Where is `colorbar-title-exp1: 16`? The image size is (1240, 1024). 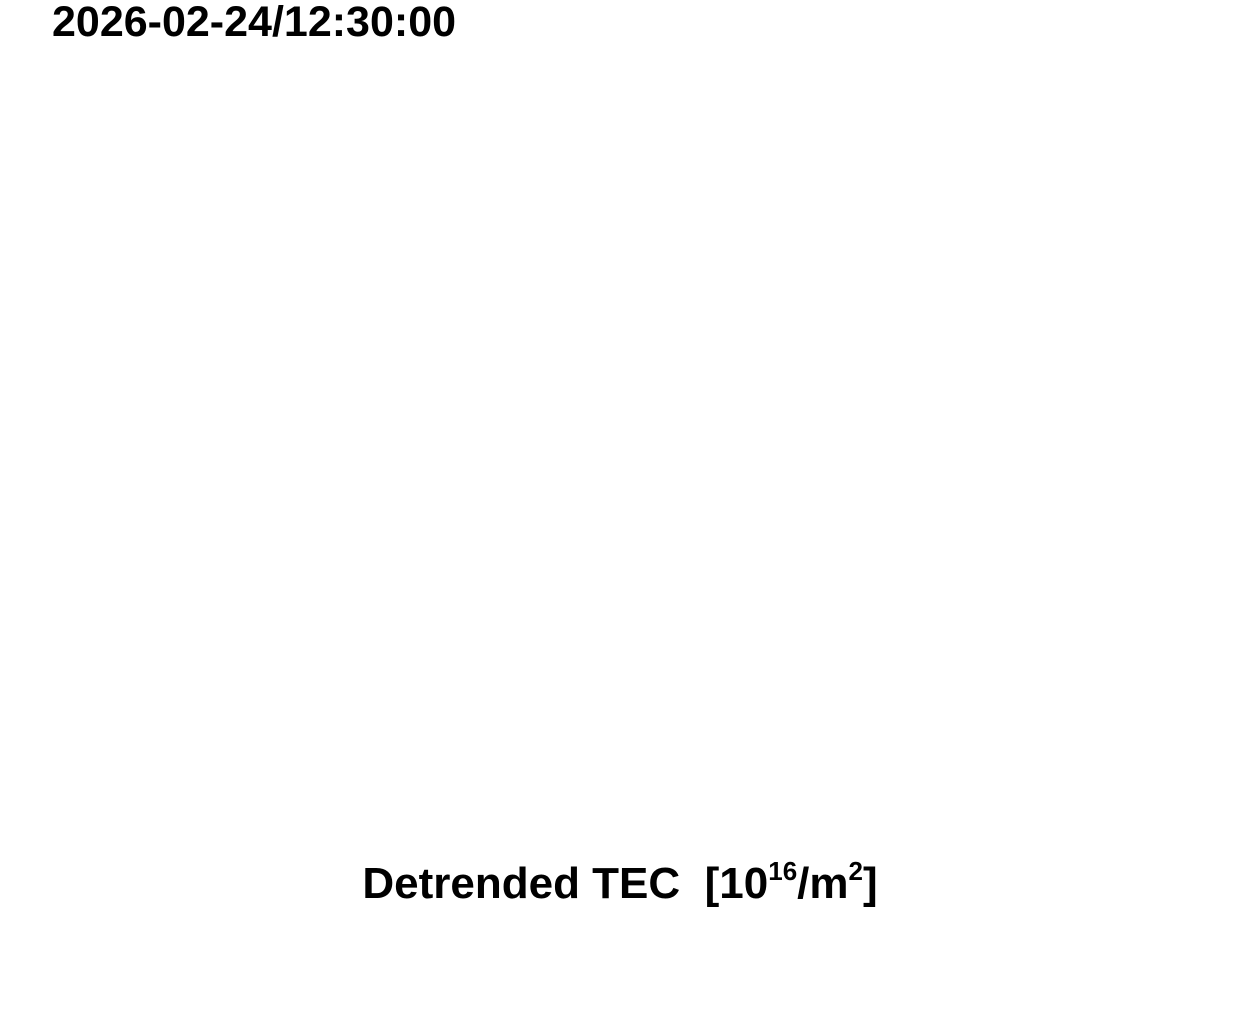 colorbar-title-exp1: 16 is located at coordinates (783, 871).